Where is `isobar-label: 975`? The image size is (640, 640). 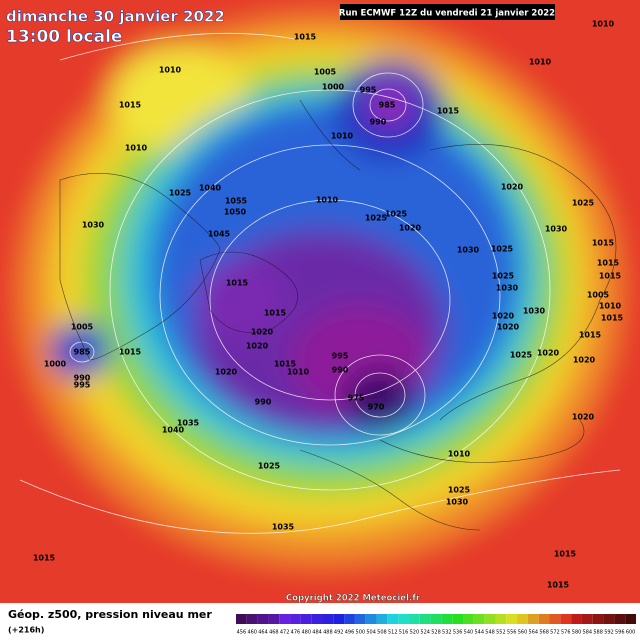
isobar-label: 975 is located at coordinates (356, 398).